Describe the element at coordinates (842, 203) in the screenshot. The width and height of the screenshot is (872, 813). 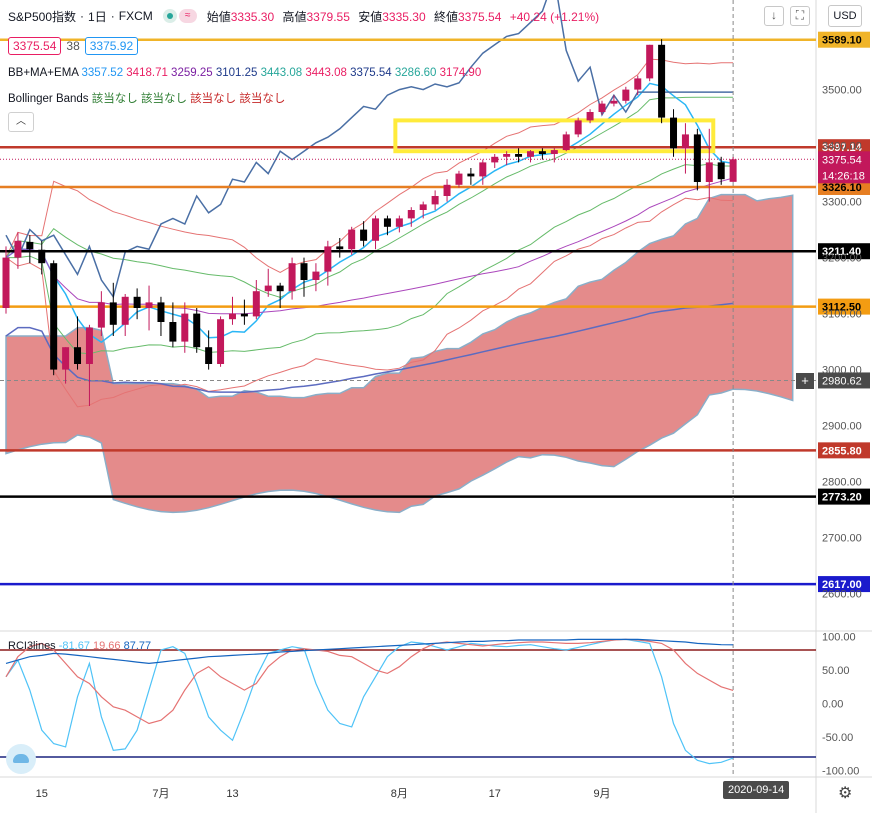
I see `price-tick-label: 3300.00` at that location.